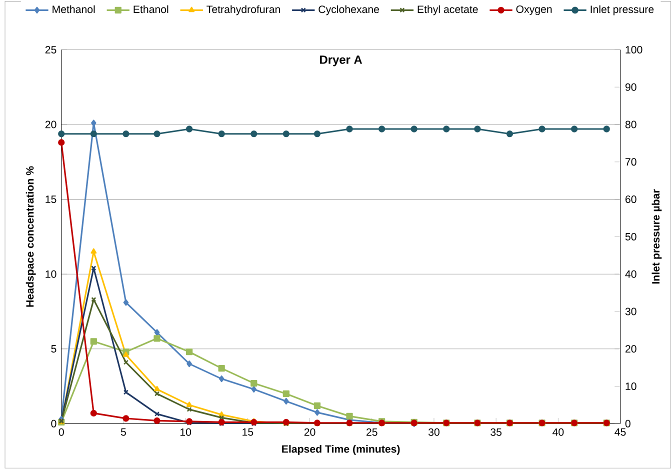 This screenshot has width=672, height=469. I want to click on y2-tick-label: 90, so click(630, 87).